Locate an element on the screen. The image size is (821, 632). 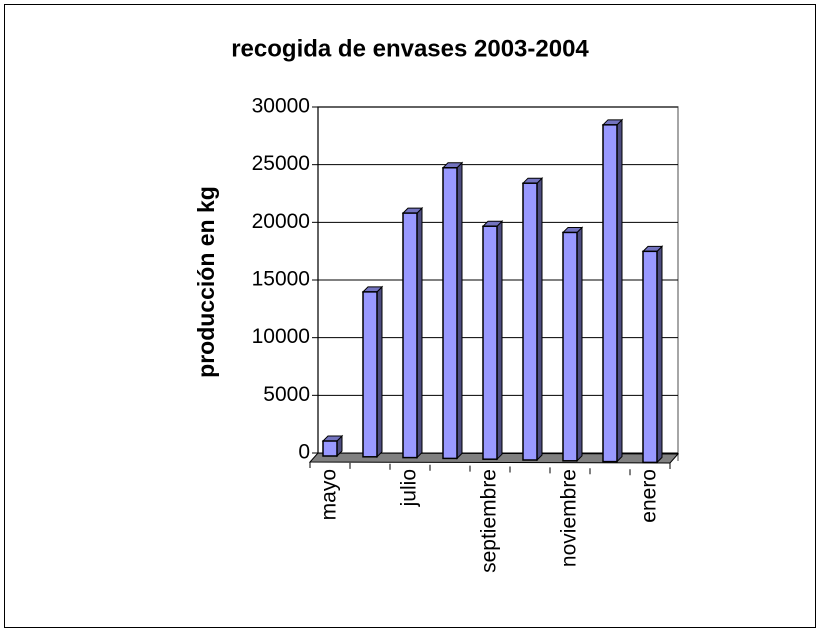
y-tick-label: 20000 is located at coordinates (281, 221).